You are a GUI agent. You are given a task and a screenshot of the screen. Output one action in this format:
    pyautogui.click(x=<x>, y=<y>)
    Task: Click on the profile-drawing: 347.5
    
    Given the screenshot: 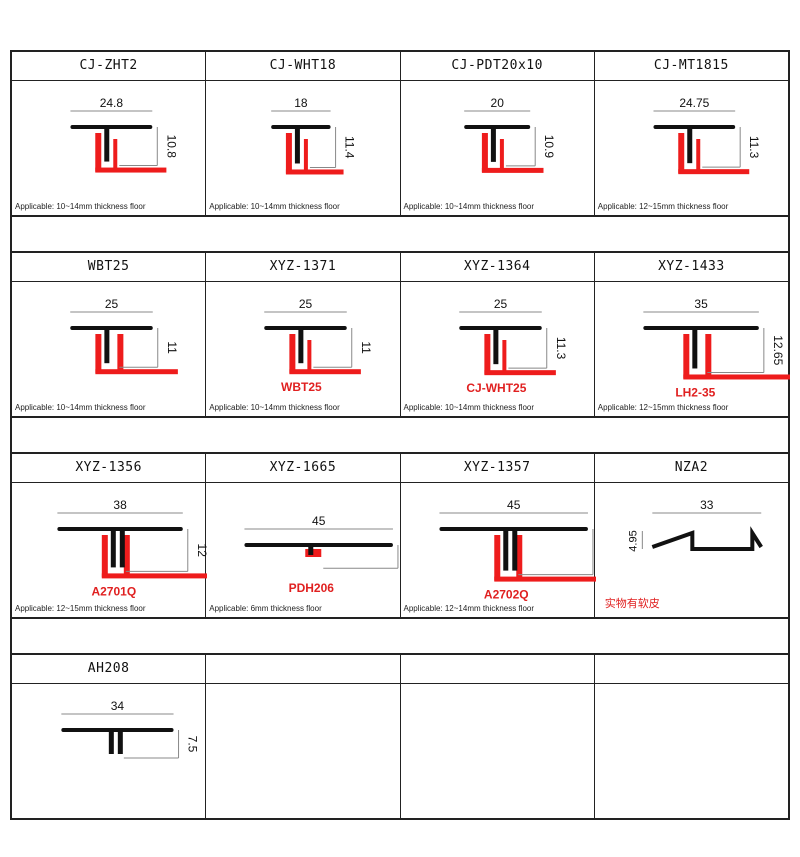 What is the action you would take?
    pyautogui.click(x=130, y=729)
    